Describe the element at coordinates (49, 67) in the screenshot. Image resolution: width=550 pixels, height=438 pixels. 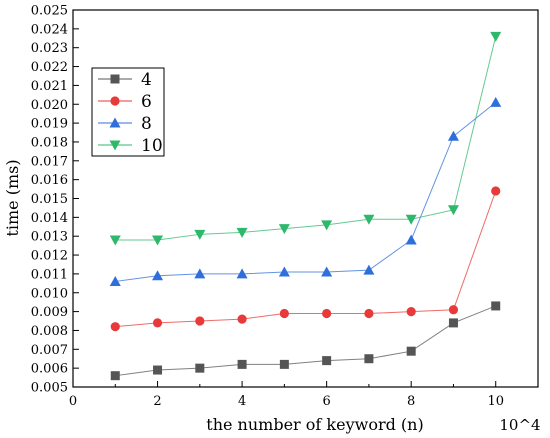
I see `y-tick-label: 0.022` at that location.